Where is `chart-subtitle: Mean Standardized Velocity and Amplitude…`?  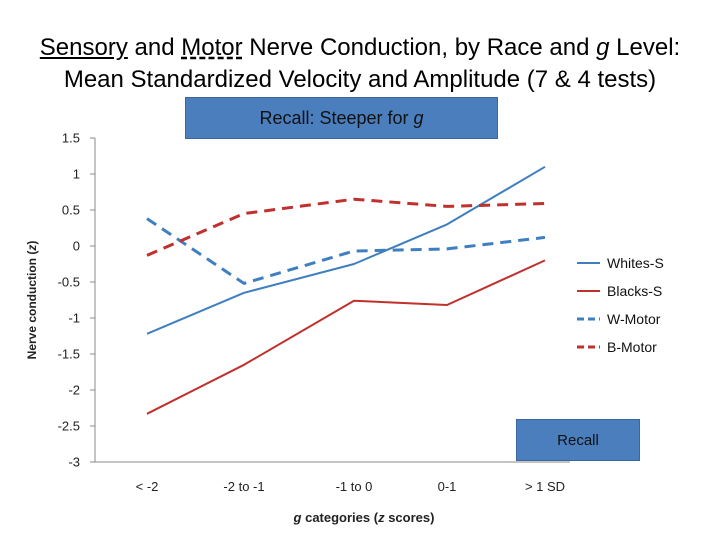 chart-subtitle: Mean Standardized Velocity and Amplitude… is located at coordinates (360, 79).